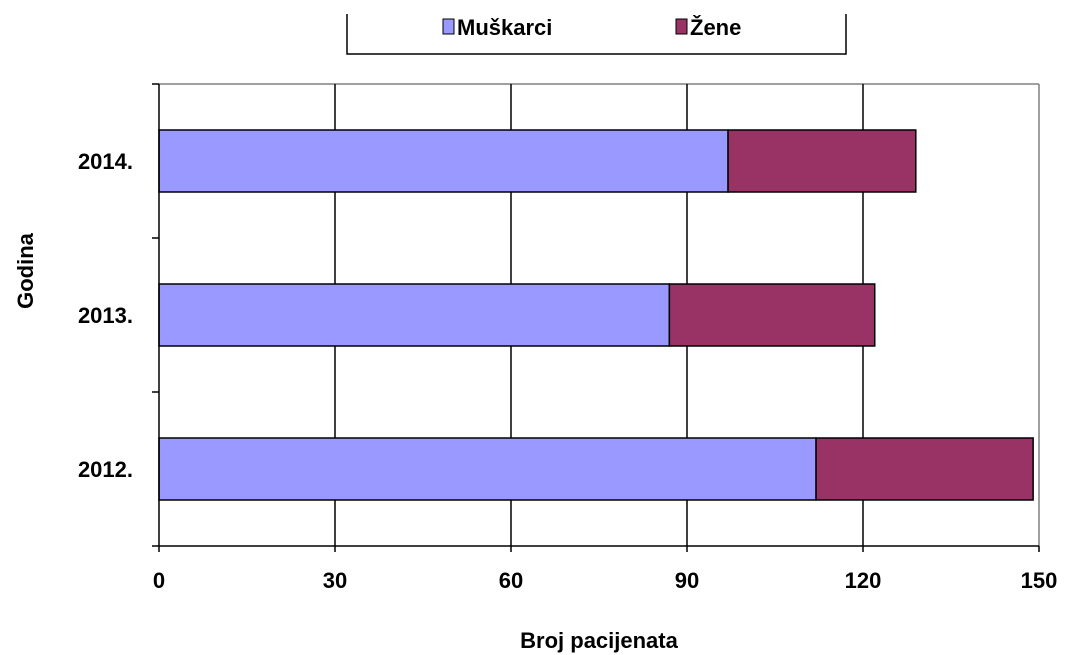 Image resolution: width=1070 pixels, height=655 pixels. I want to click on legend-frame, so click(596, 34).